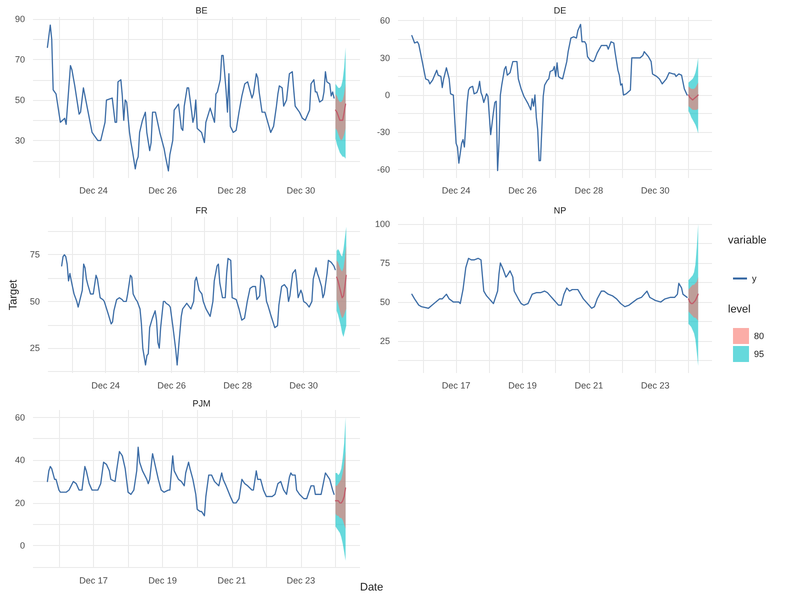  What do you see at coordinates (202, 211) in the screenshot?
I see `chart-title: FR` at bounding box center [202, 211].